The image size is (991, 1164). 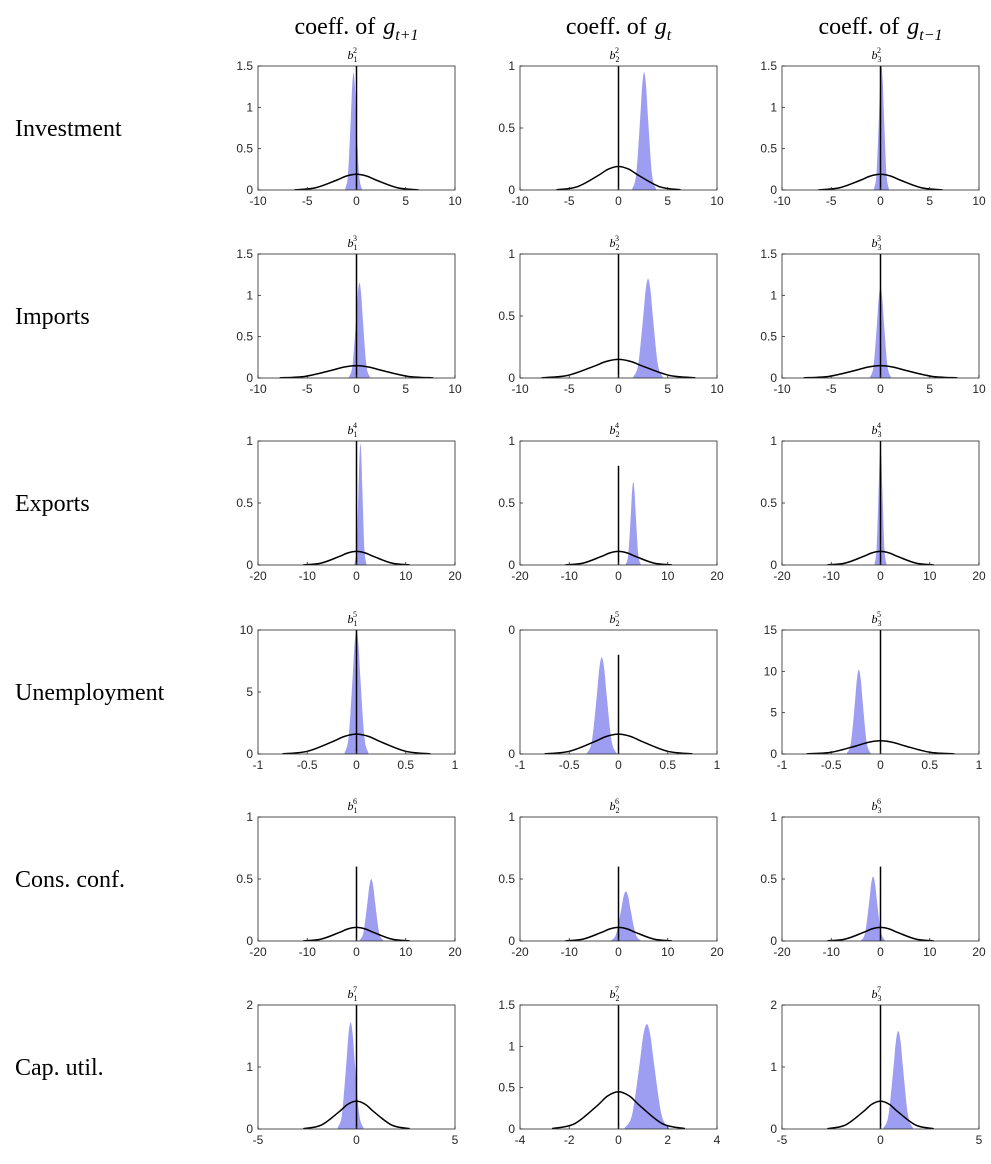 I want to click on panel-title: b32, so click(x=877, y=55).